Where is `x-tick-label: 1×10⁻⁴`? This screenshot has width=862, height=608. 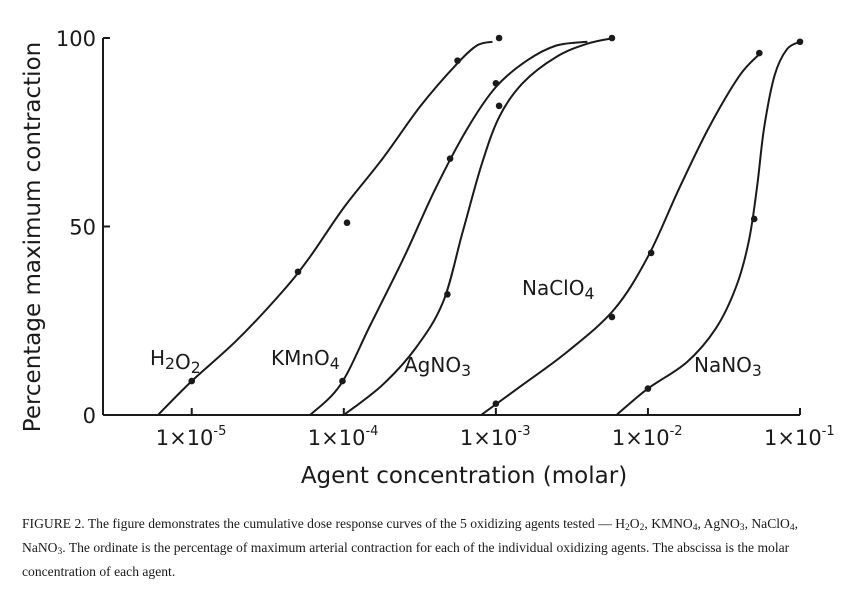 x-tick-label: 1×10⁻⁴ is located at coordinates (343, 437).